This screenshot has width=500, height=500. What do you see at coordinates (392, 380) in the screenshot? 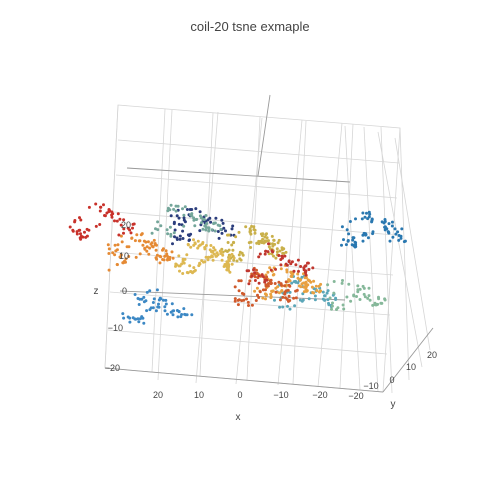
I see `y-axis: −20 −10 0 10 20 y` at bounding box center [392, 380].